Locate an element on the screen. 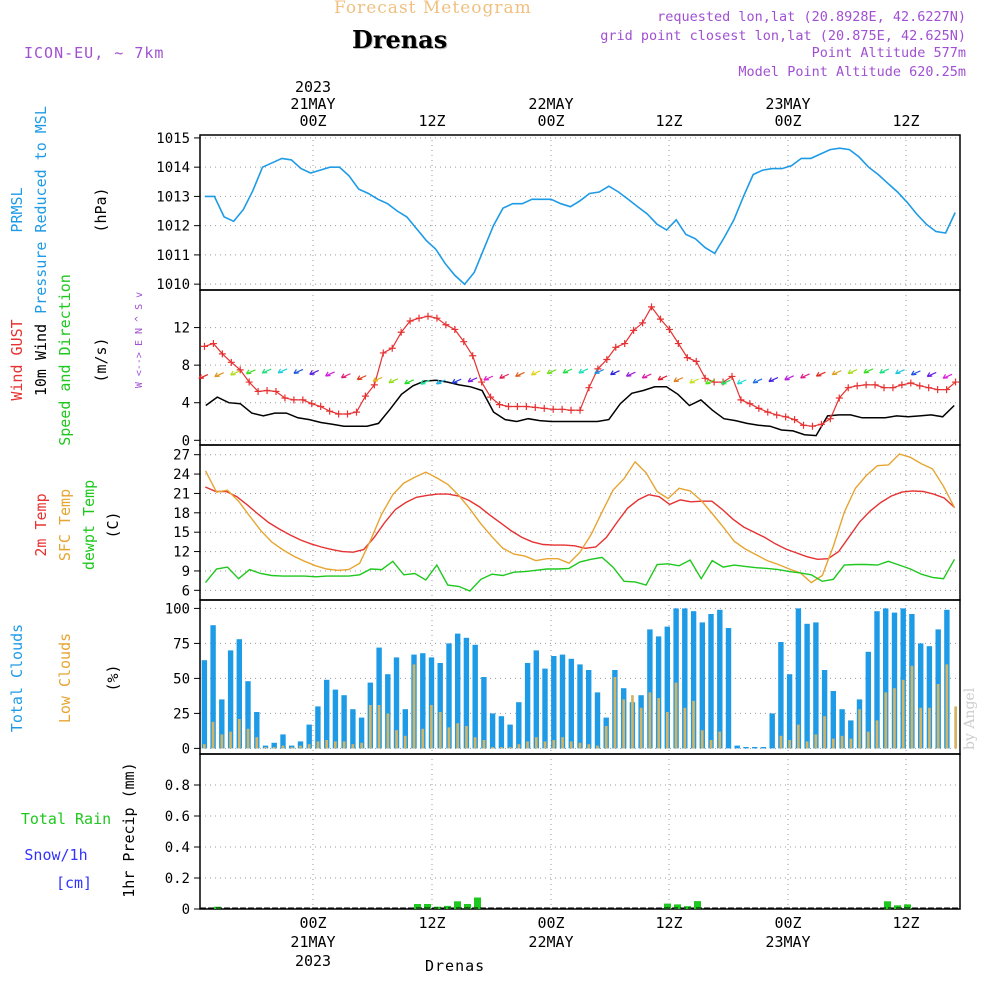  y-tick-label: 50 is located at coordinates (181, 679).